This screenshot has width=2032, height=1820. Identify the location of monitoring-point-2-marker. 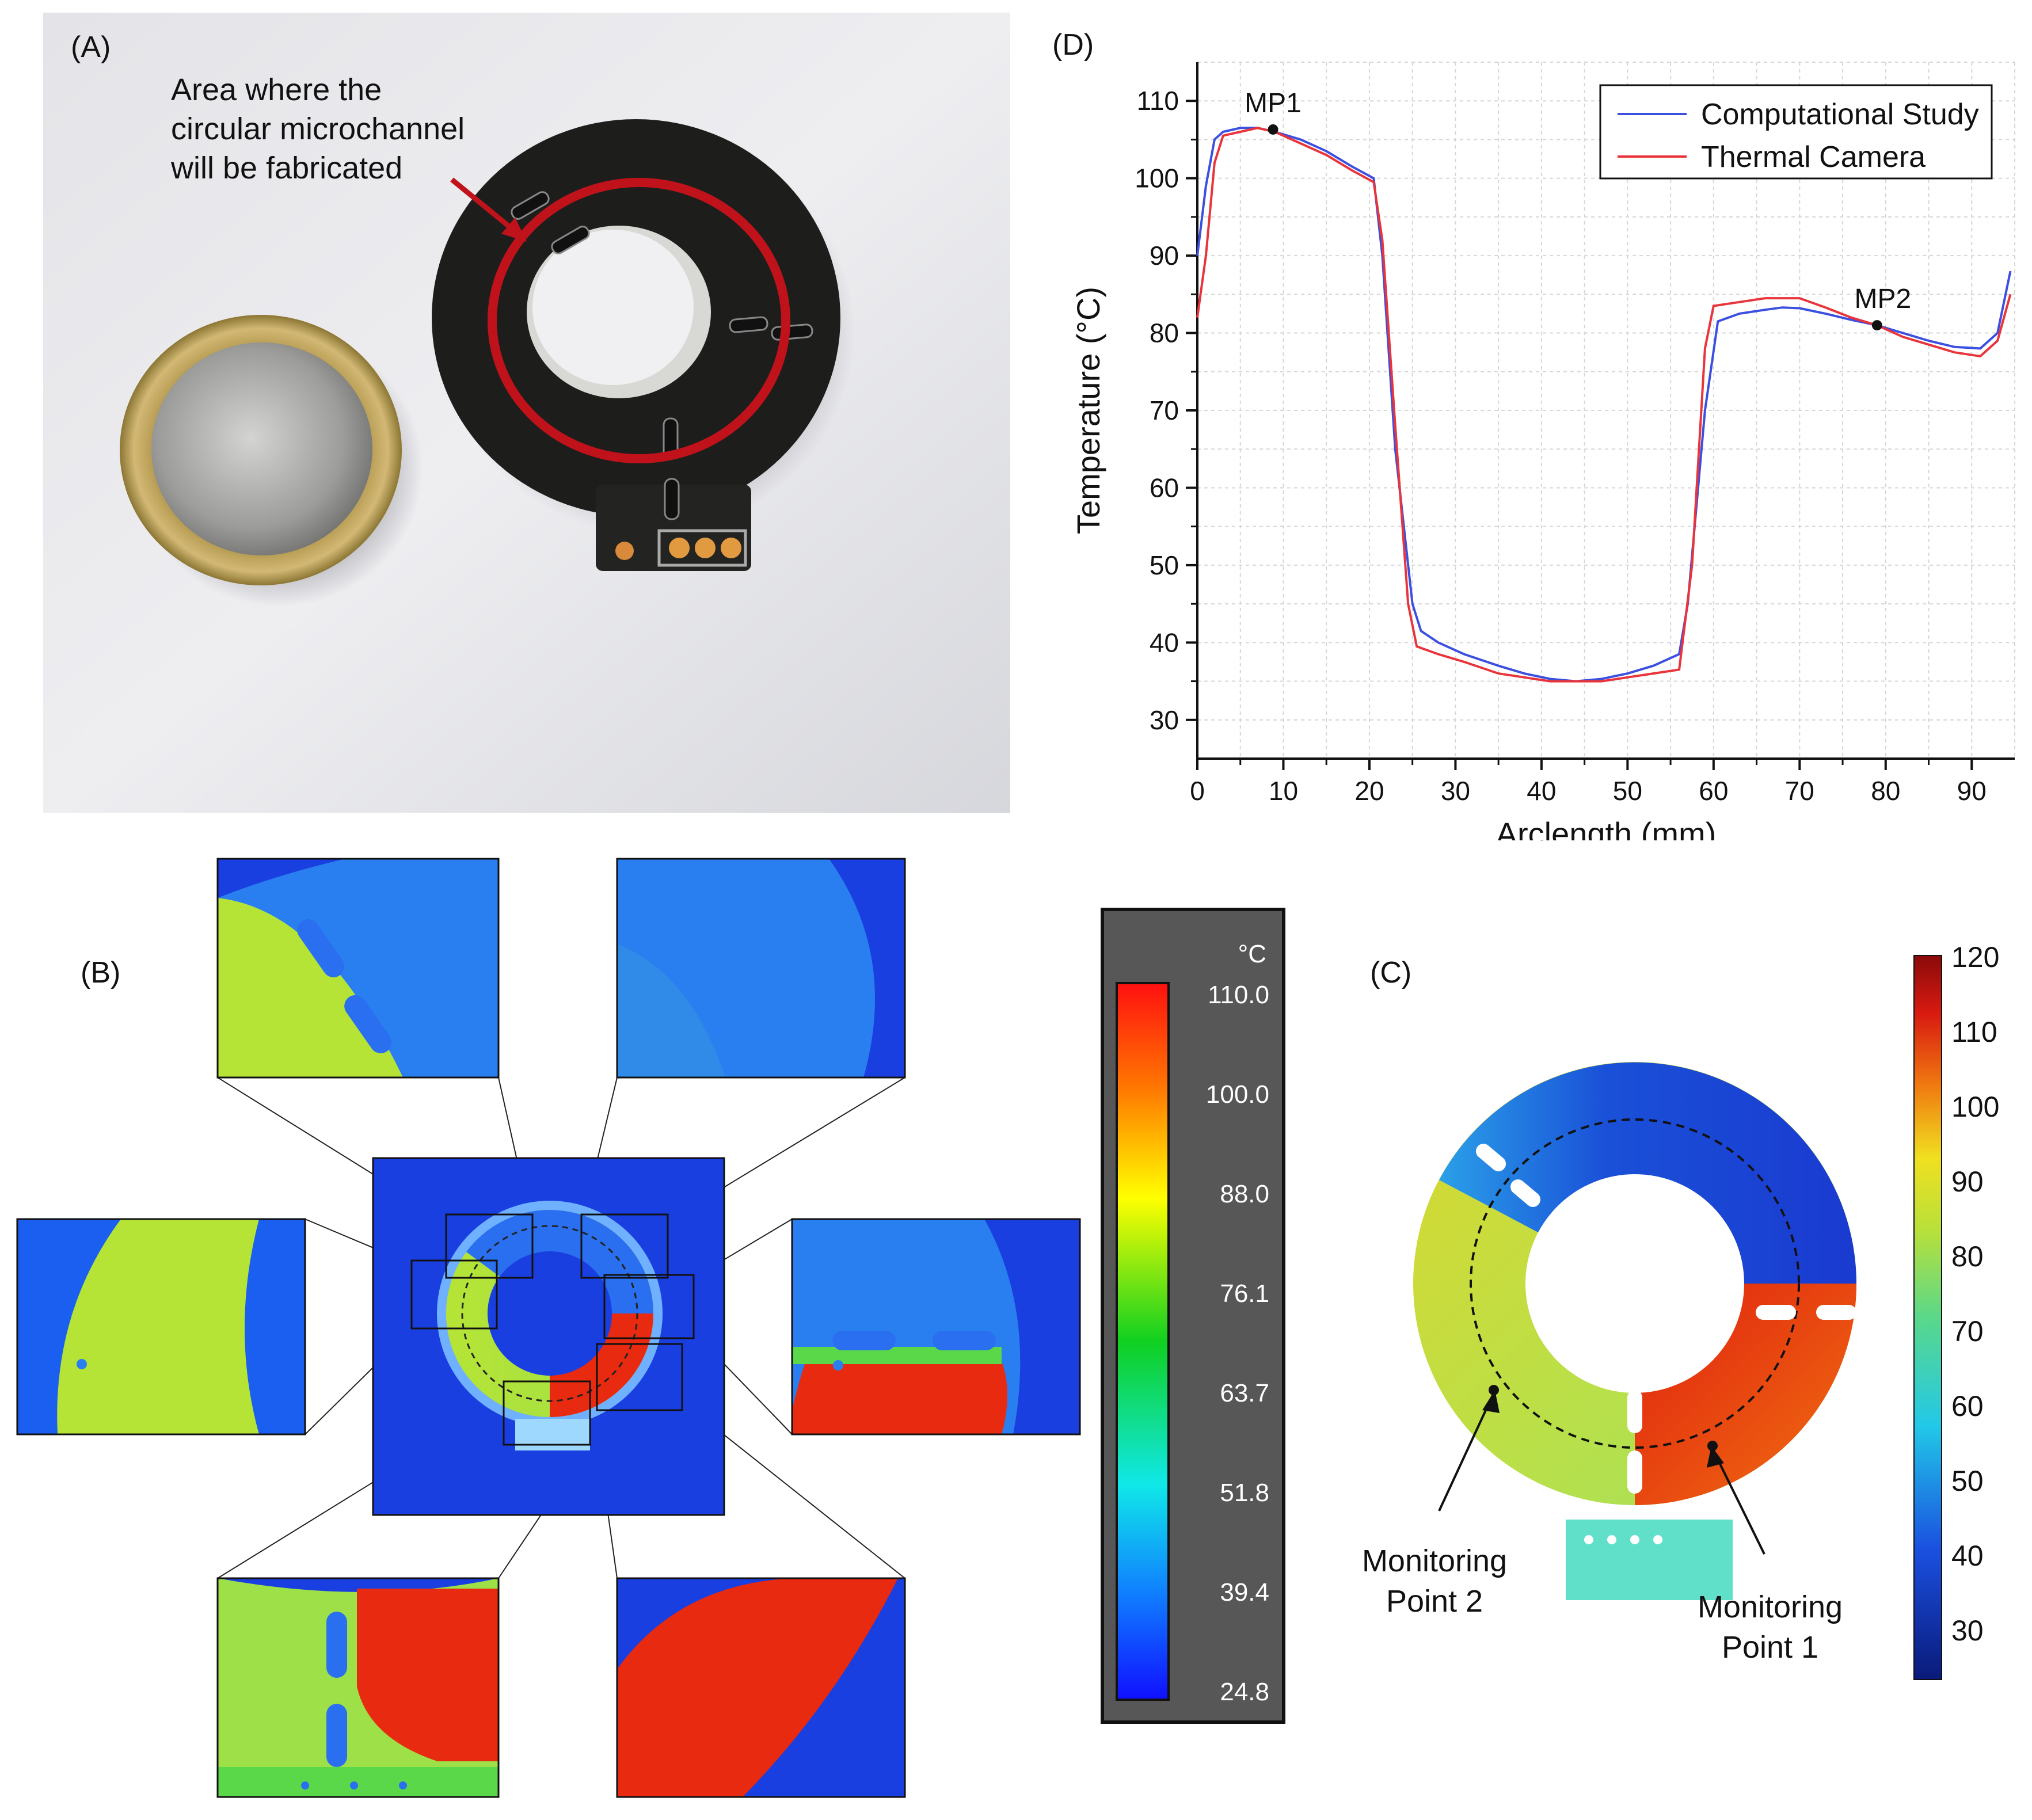
(1494, 1390).